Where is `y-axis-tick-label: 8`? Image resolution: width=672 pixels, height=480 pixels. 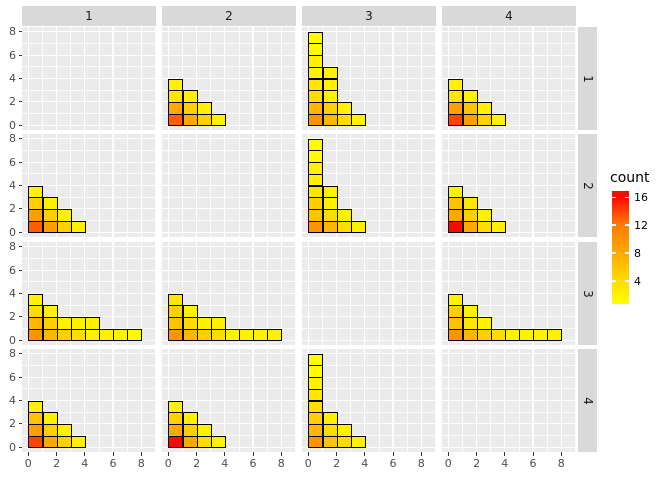 y-axis-tick-label: 8 is located at coordinates (12, 247).